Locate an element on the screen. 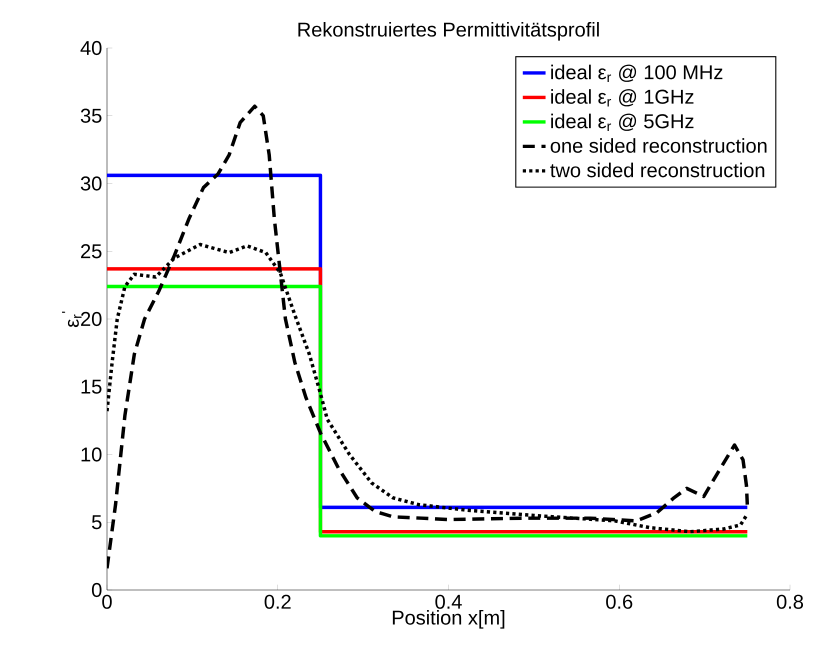 The width and height of the screenshot is (813, 669). y-tick-label: 0 is located at coordinates (97, 590).